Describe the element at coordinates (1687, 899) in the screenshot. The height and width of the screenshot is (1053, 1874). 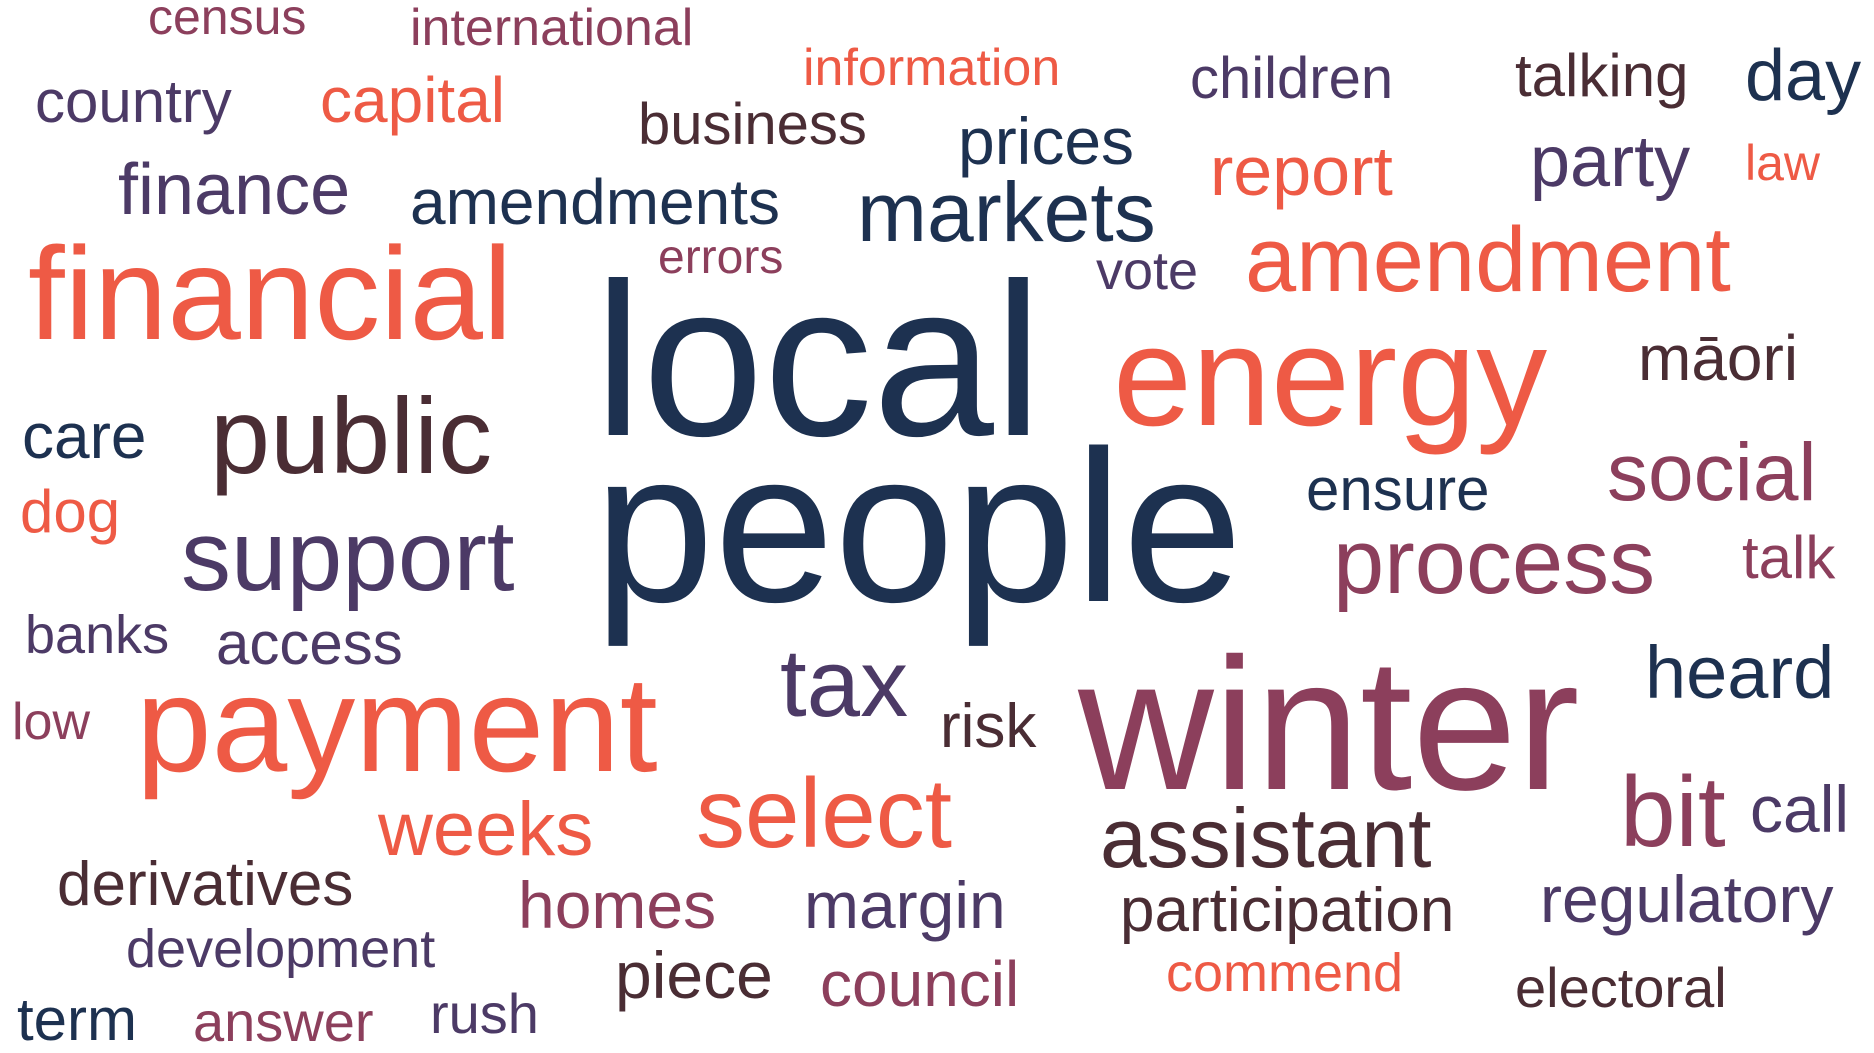
I see `word-regulatory: regulatory` at that location.